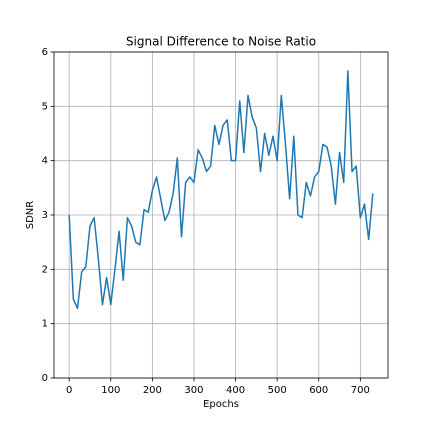  Describe the element at coordinates (152, 390) in the screenshot. I see `x-tick-label: 200` at that location.